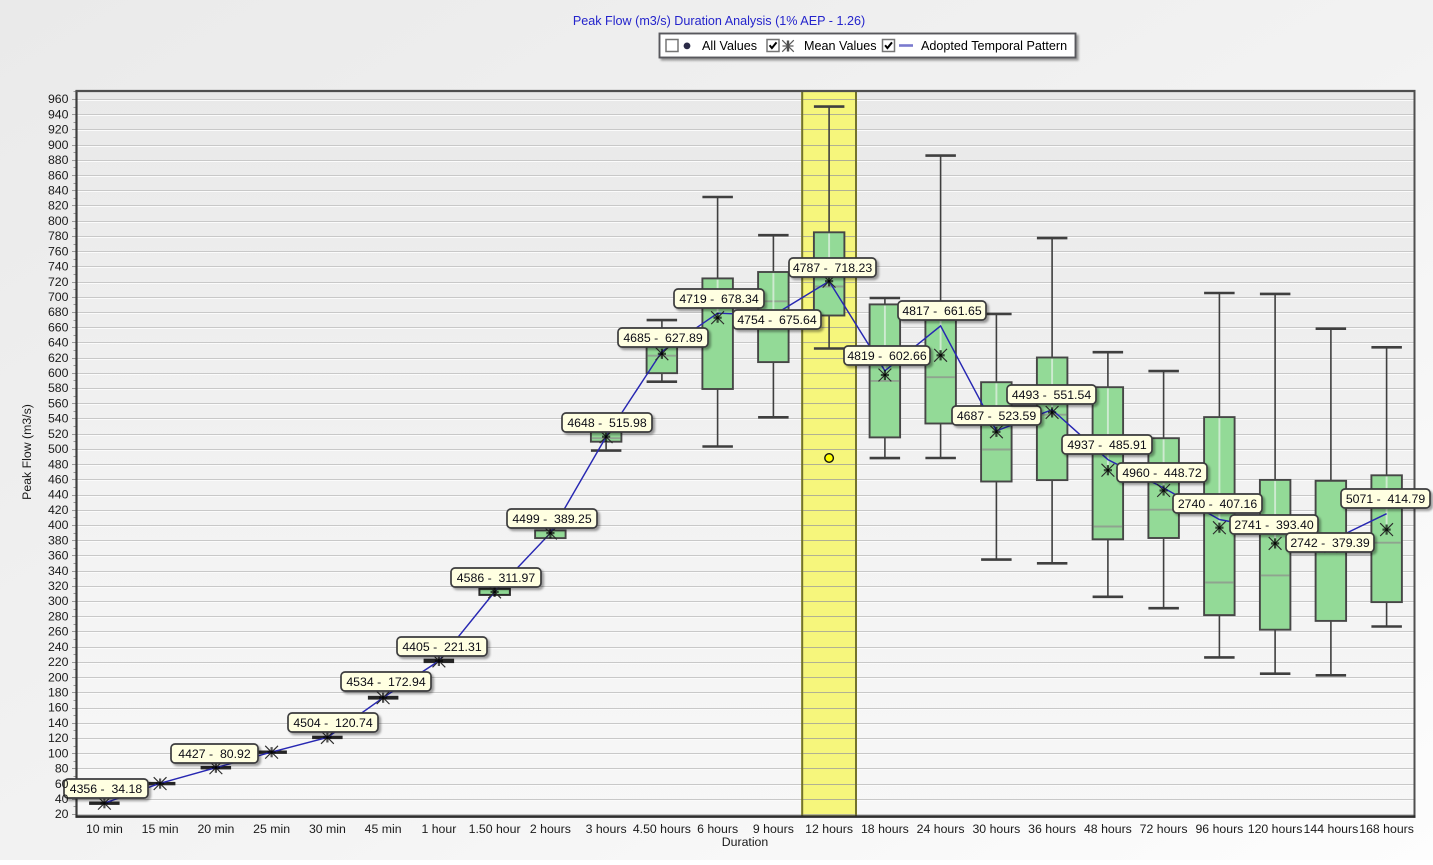 The image size is (1433, 865). Describe the element at coordinates (1161, 473) in the screenshot. I see `svg-text: 4960 - 448.72` at that location.